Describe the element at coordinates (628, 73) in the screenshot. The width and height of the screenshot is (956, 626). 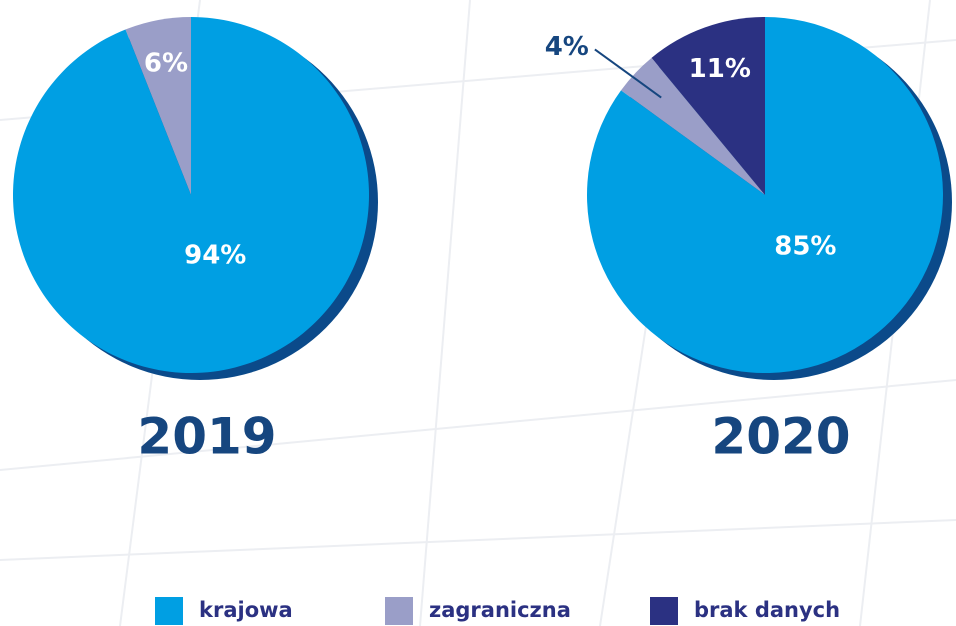
I see `leader-line` at that location.